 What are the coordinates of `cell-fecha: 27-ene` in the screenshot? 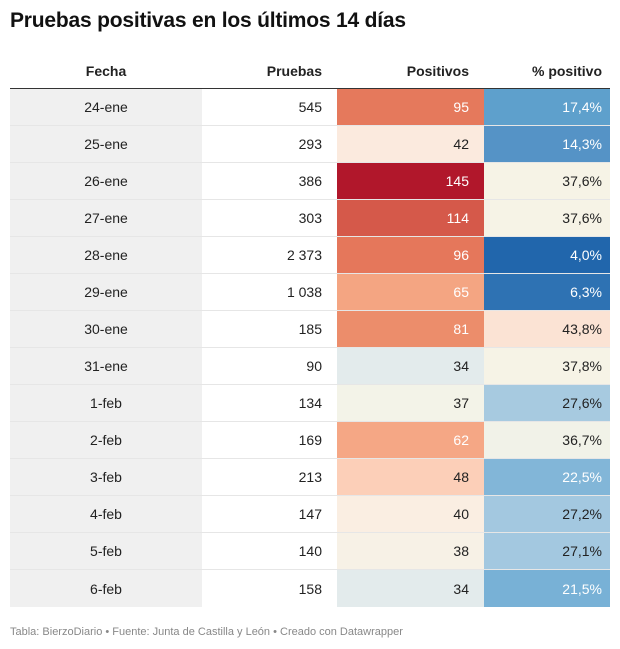 It's located at (106, 218).